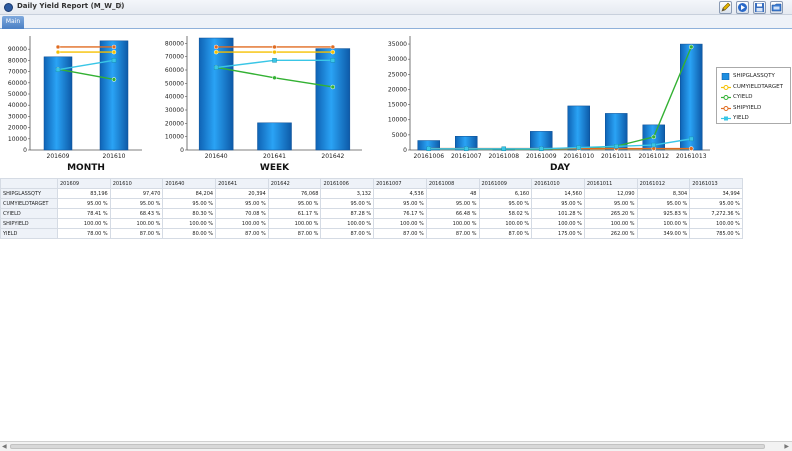  Describe the element at coordinates (347, 213) in the screenshot. I see `table-cell: 87.28 %` at that location.